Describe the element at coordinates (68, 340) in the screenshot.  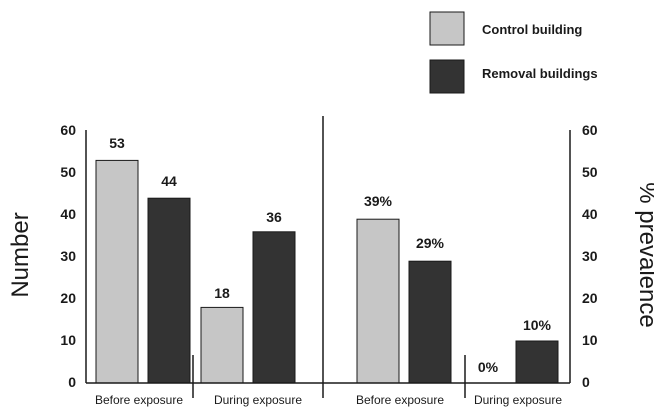
I see `left-y-tick-label: 10` at that location.